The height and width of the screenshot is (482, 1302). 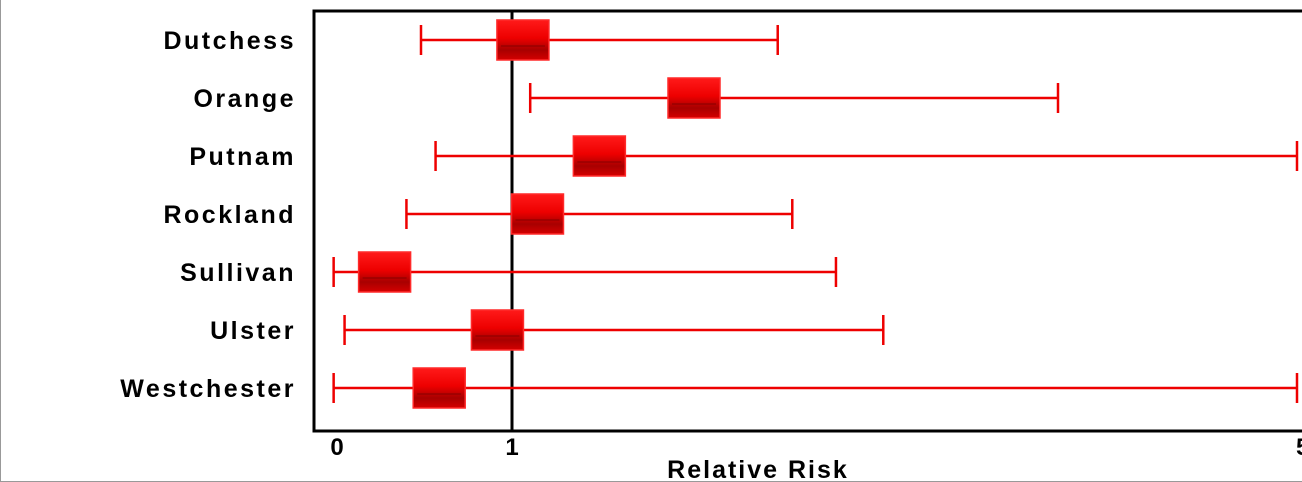 I want to click on category-label: Ulster, so click(x=253, y=331).